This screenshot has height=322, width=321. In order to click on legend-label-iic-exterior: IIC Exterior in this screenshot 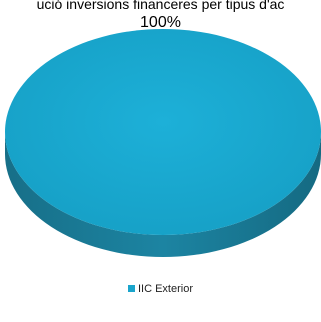, I will do `click(165, 289)`.